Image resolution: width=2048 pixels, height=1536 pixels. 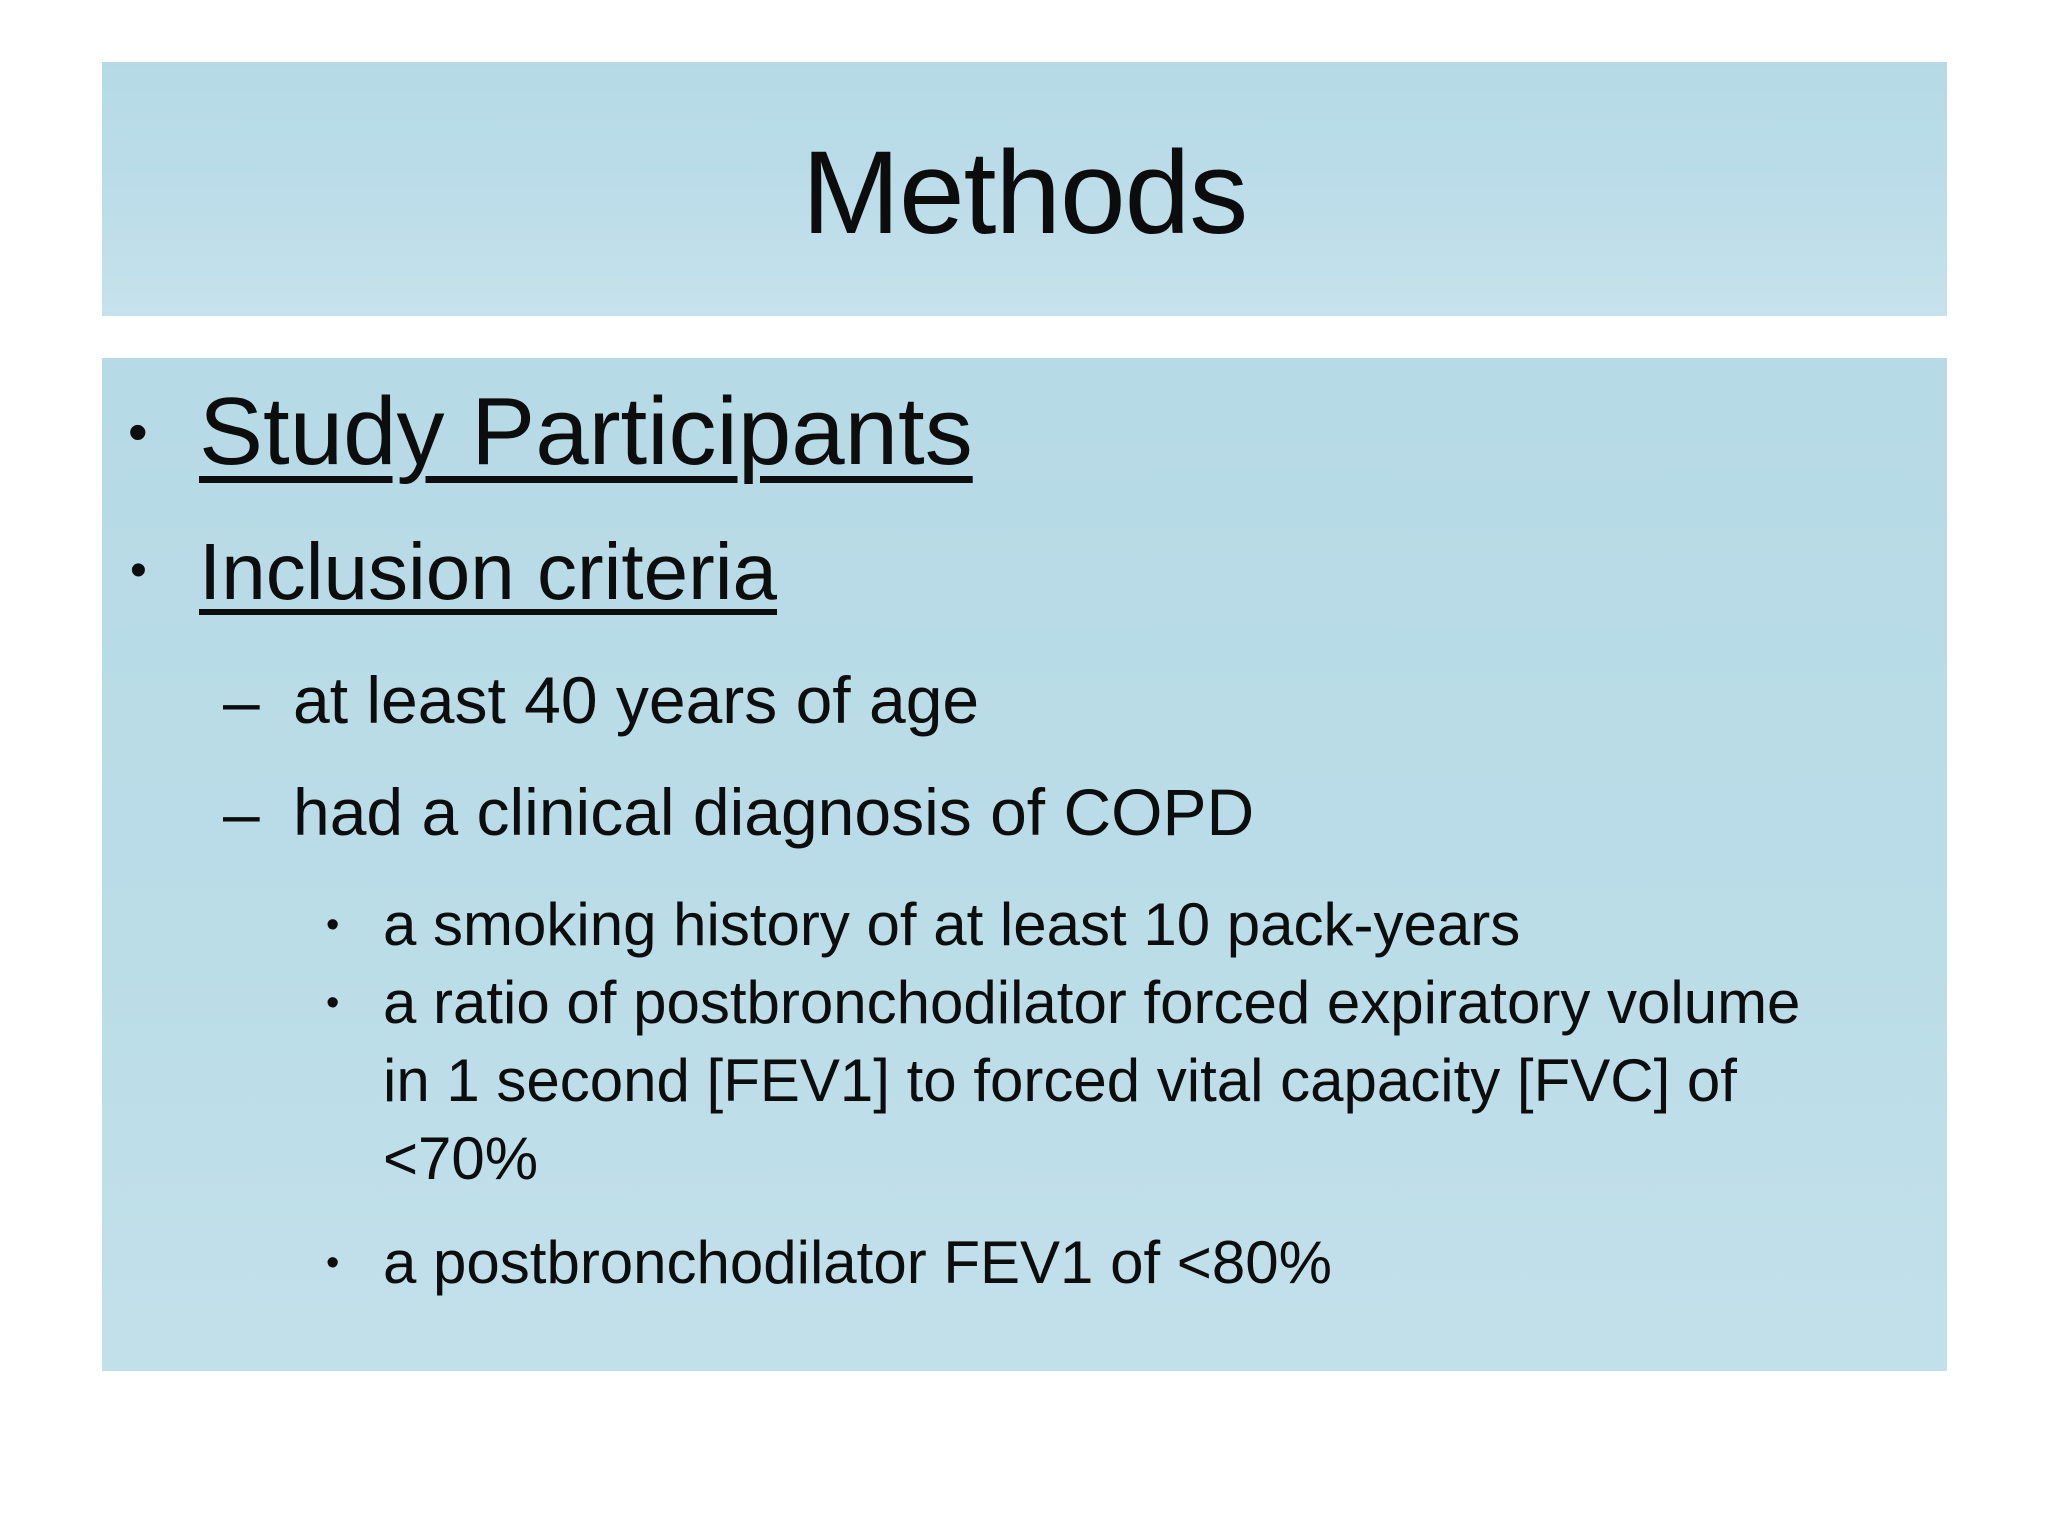 What do you see at coordinates (586, 431) in the screenshot?
I see `list-item-label: Study Participants` at bounding box center [586, 431].